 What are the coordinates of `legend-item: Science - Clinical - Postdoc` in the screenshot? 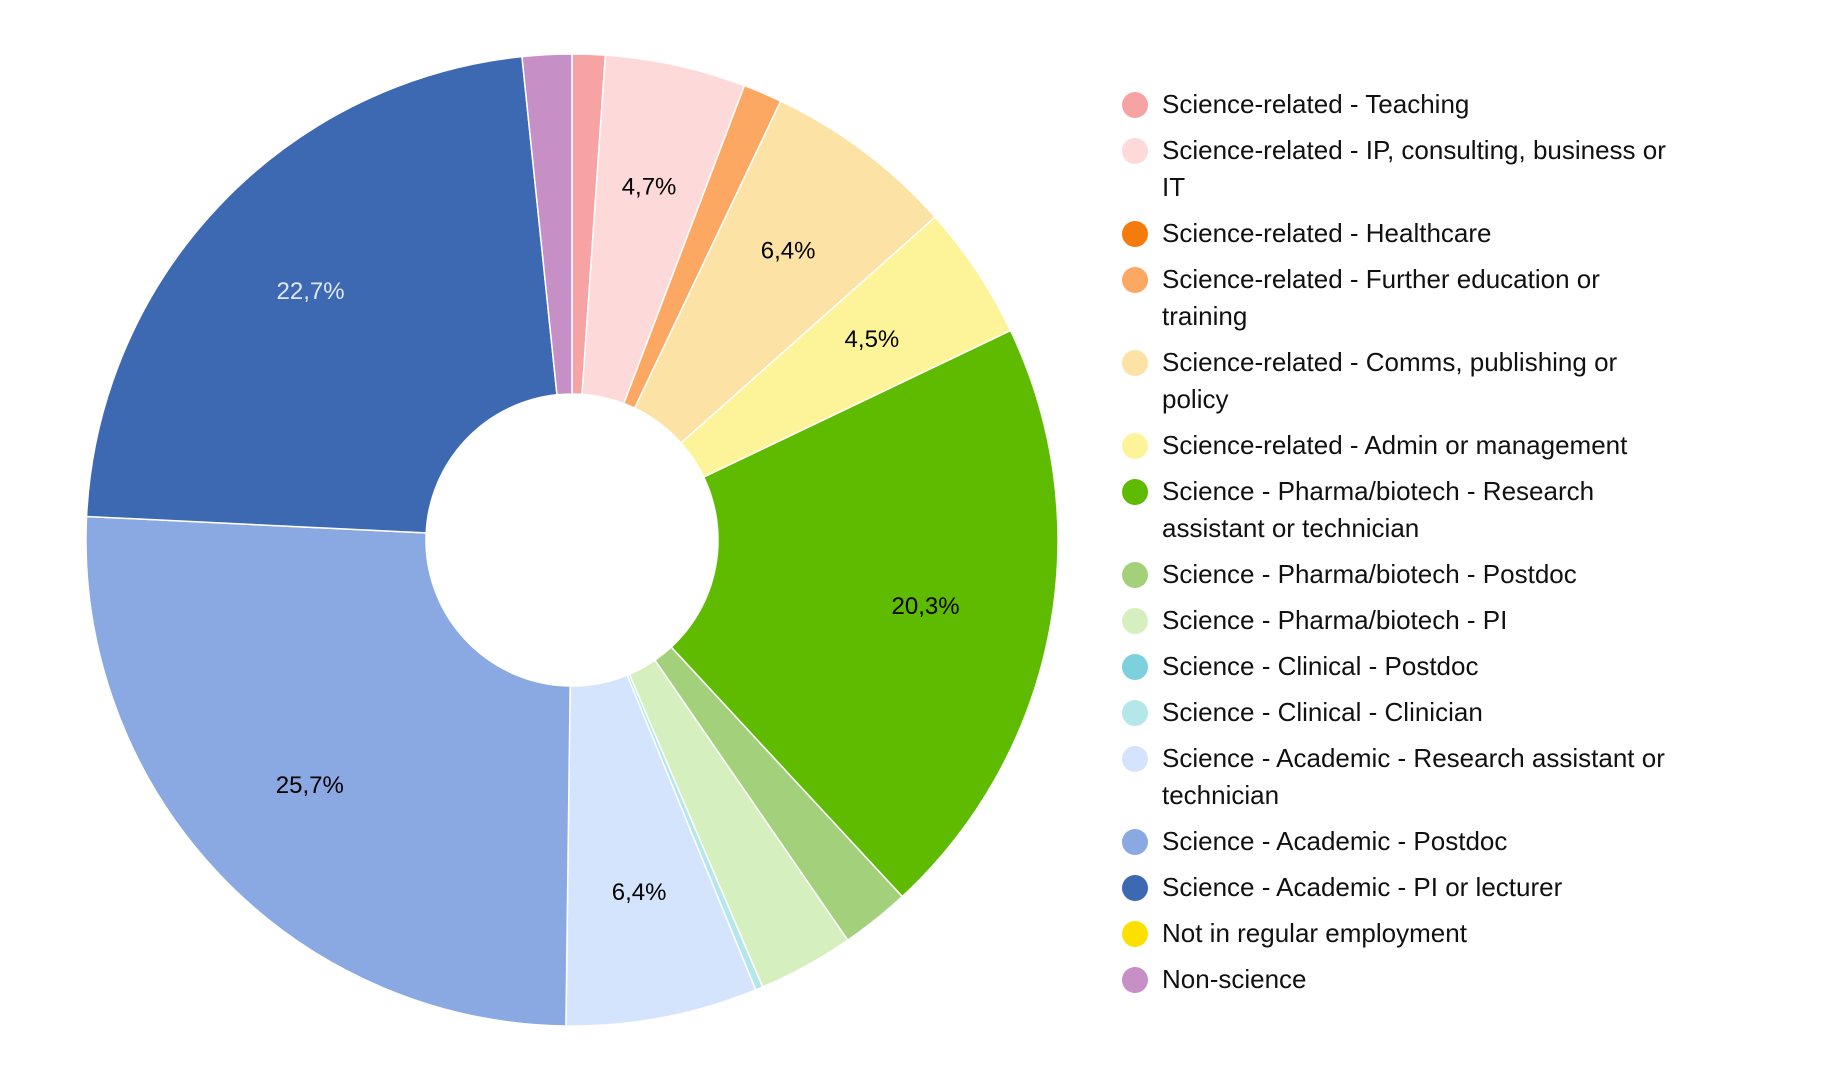 It's located at (1402, 666).